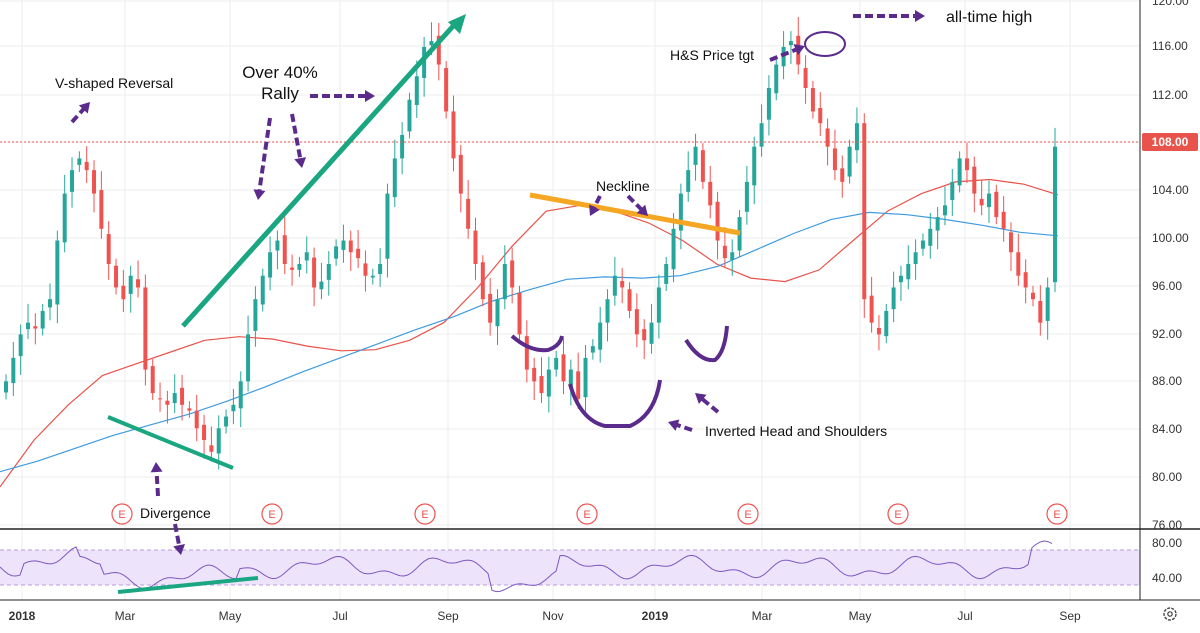 The height and width of the screenshot is (633, 1200). I want to click on rsi-band, so click(570, 567).